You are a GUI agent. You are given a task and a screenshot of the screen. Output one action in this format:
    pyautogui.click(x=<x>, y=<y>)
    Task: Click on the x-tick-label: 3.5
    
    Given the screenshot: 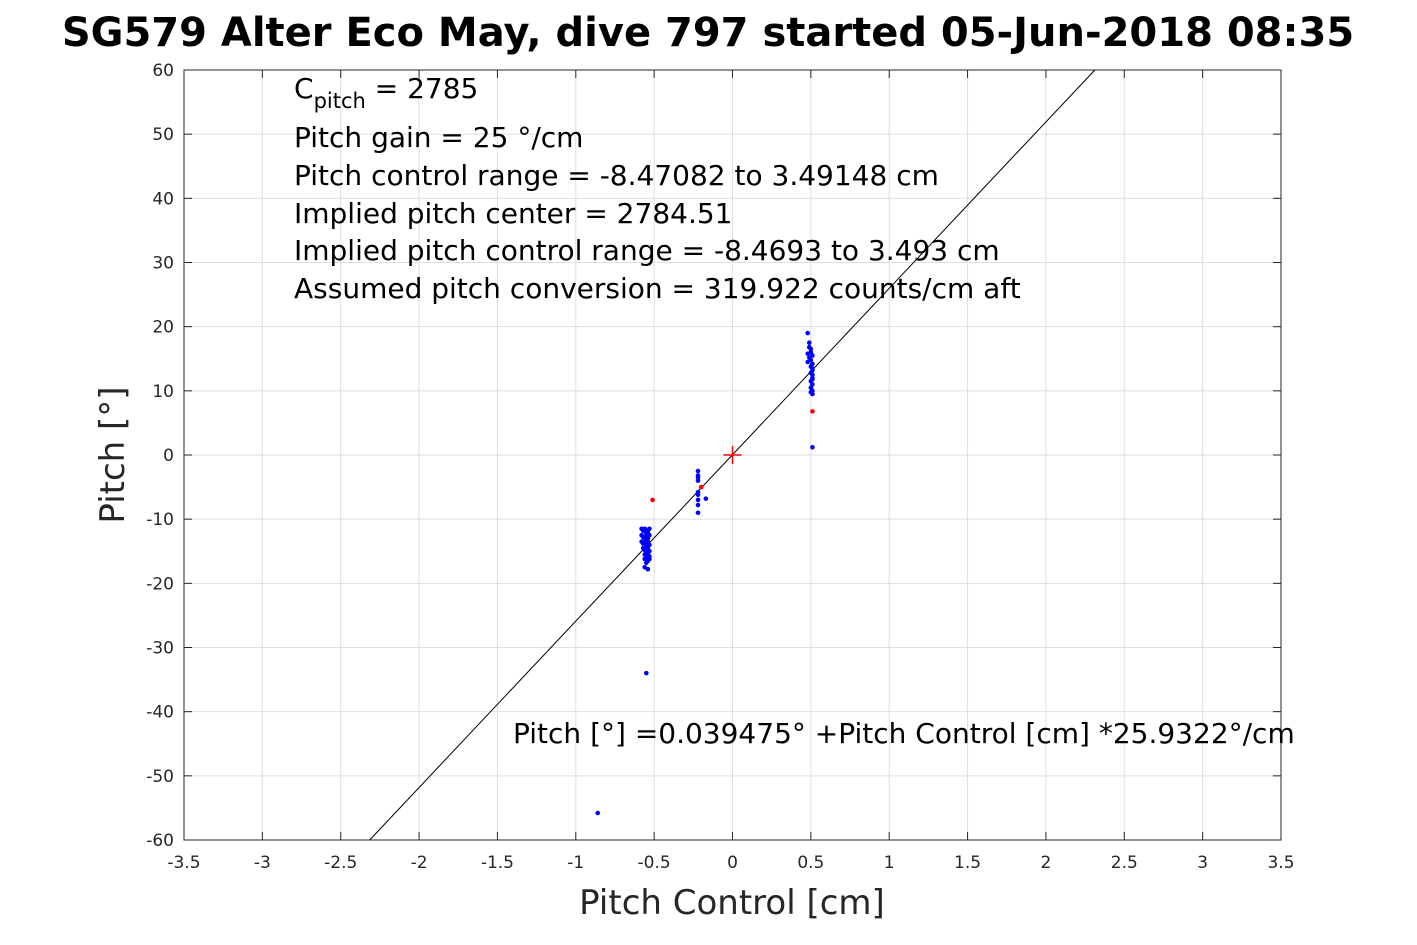 What is the action you would take?
    pyautogui.click(x=1280, y=863)
    